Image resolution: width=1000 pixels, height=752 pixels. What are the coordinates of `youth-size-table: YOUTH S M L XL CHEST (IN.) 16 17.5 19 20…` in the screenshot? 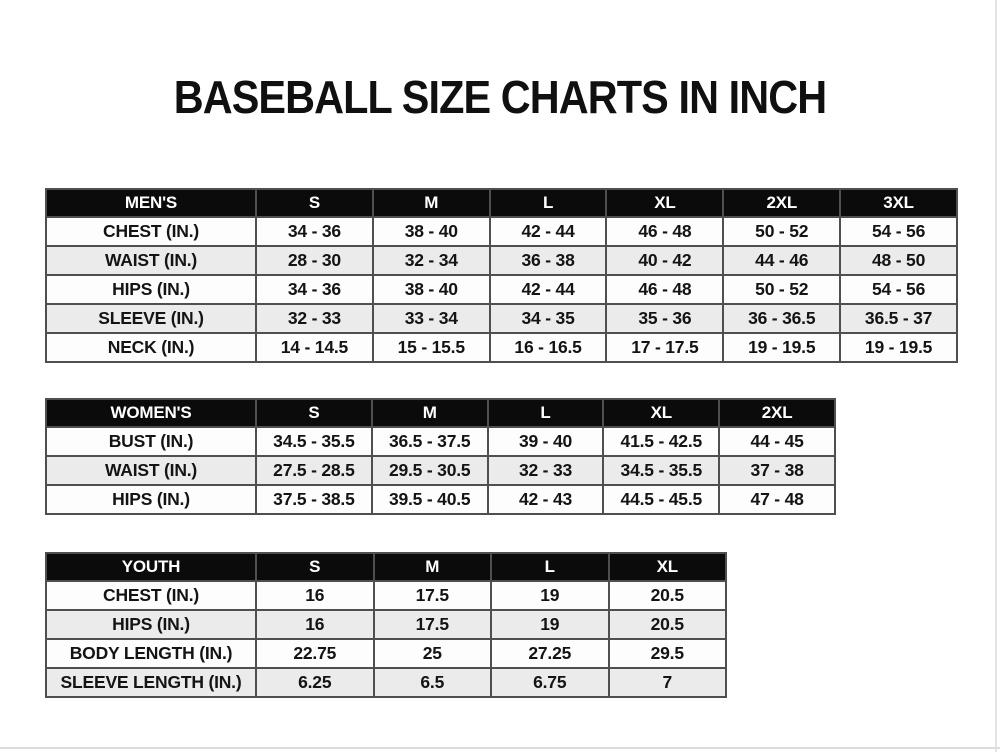 It's located at (386, 625).